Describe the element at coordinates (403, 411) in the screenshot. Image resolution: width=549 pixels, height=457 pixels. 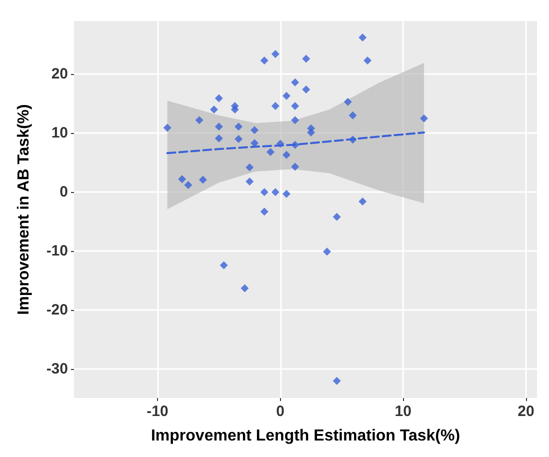
I see `x-tick-label: 10` at that location.